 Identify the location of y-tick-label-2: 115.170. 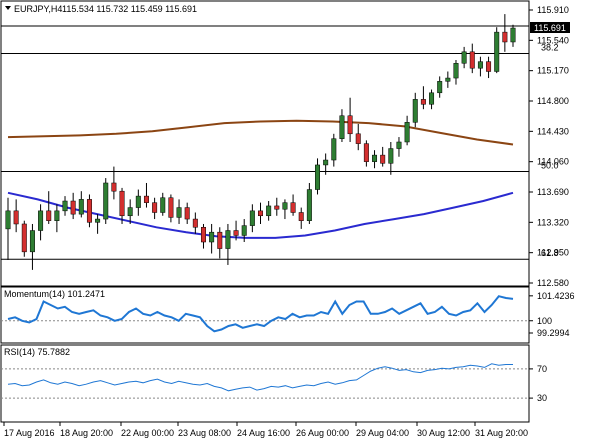
(553, 71).